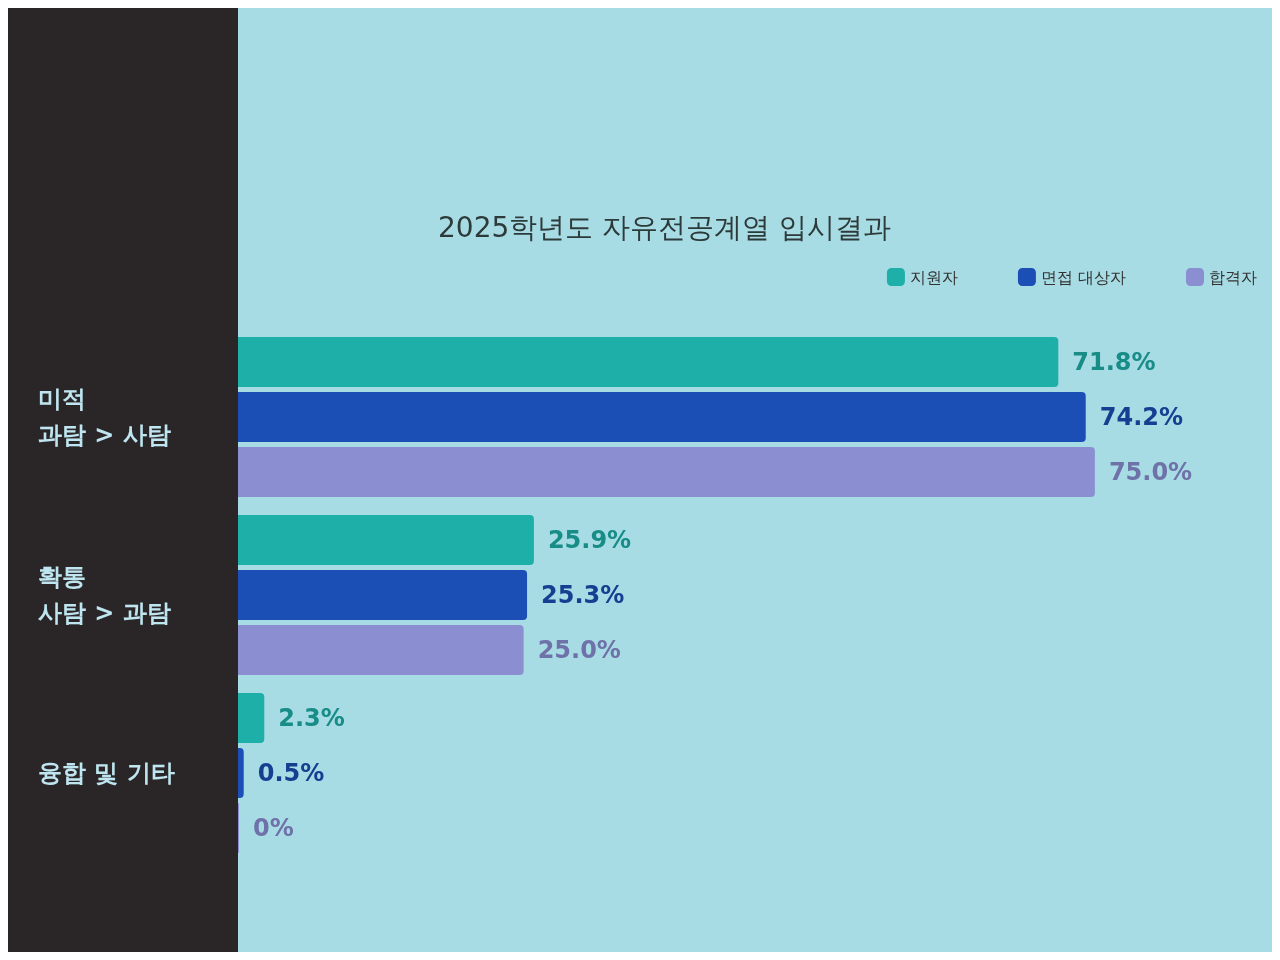  I want to click on data-label: 71.8%, so click(1114, 362).